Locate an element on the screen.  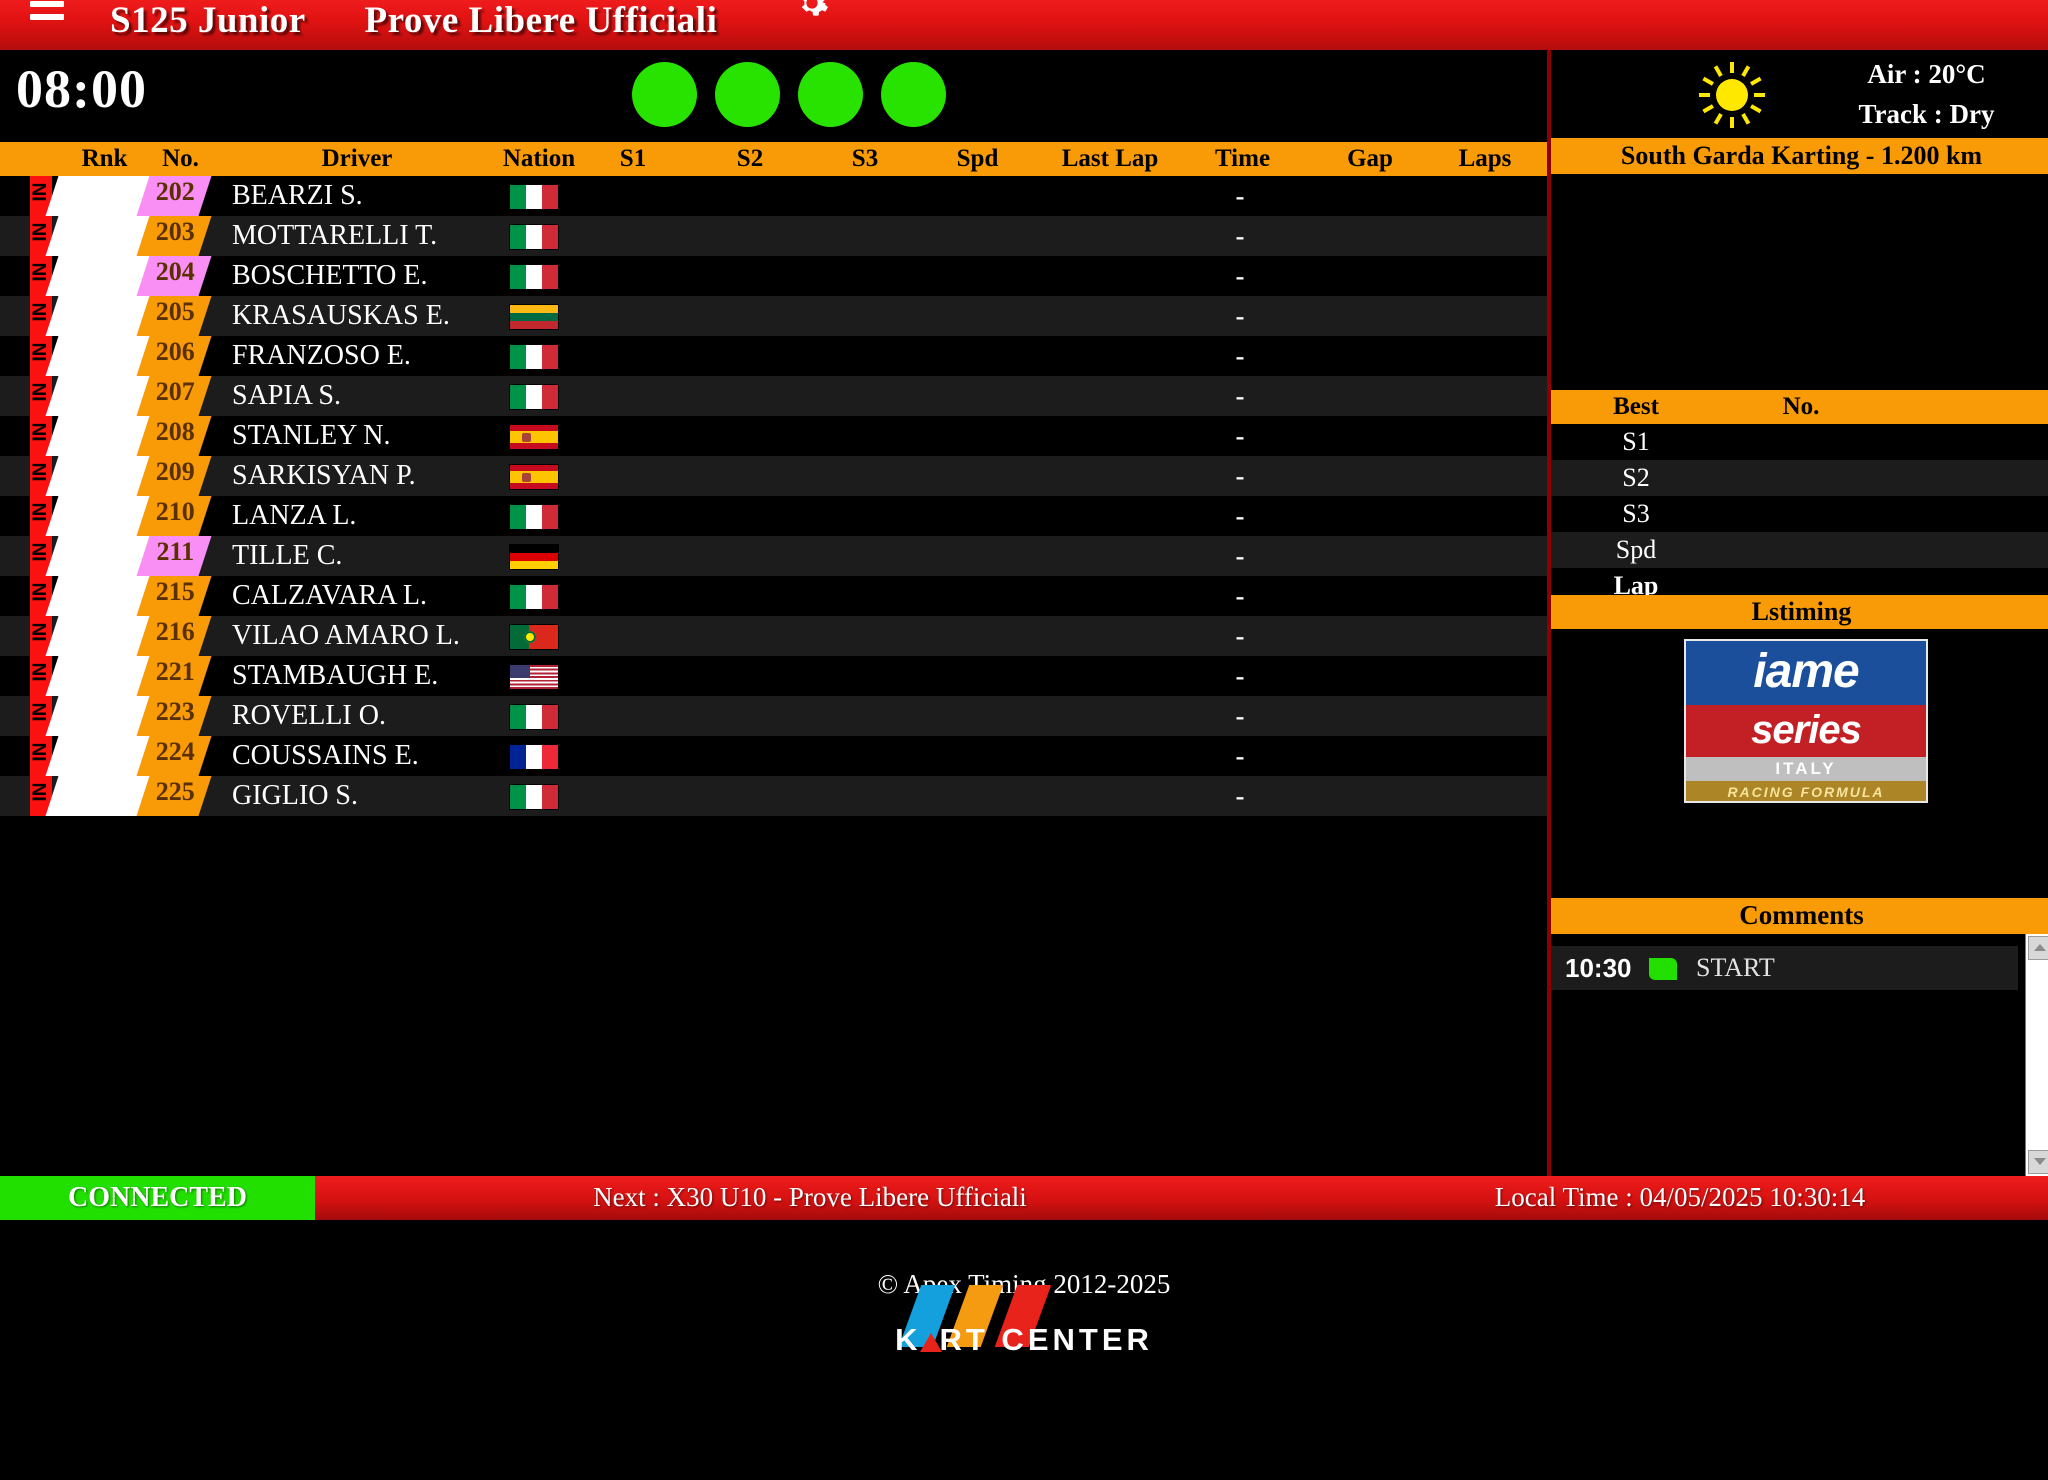
column-header-s1: S1 is located at coordinates (633, 158).